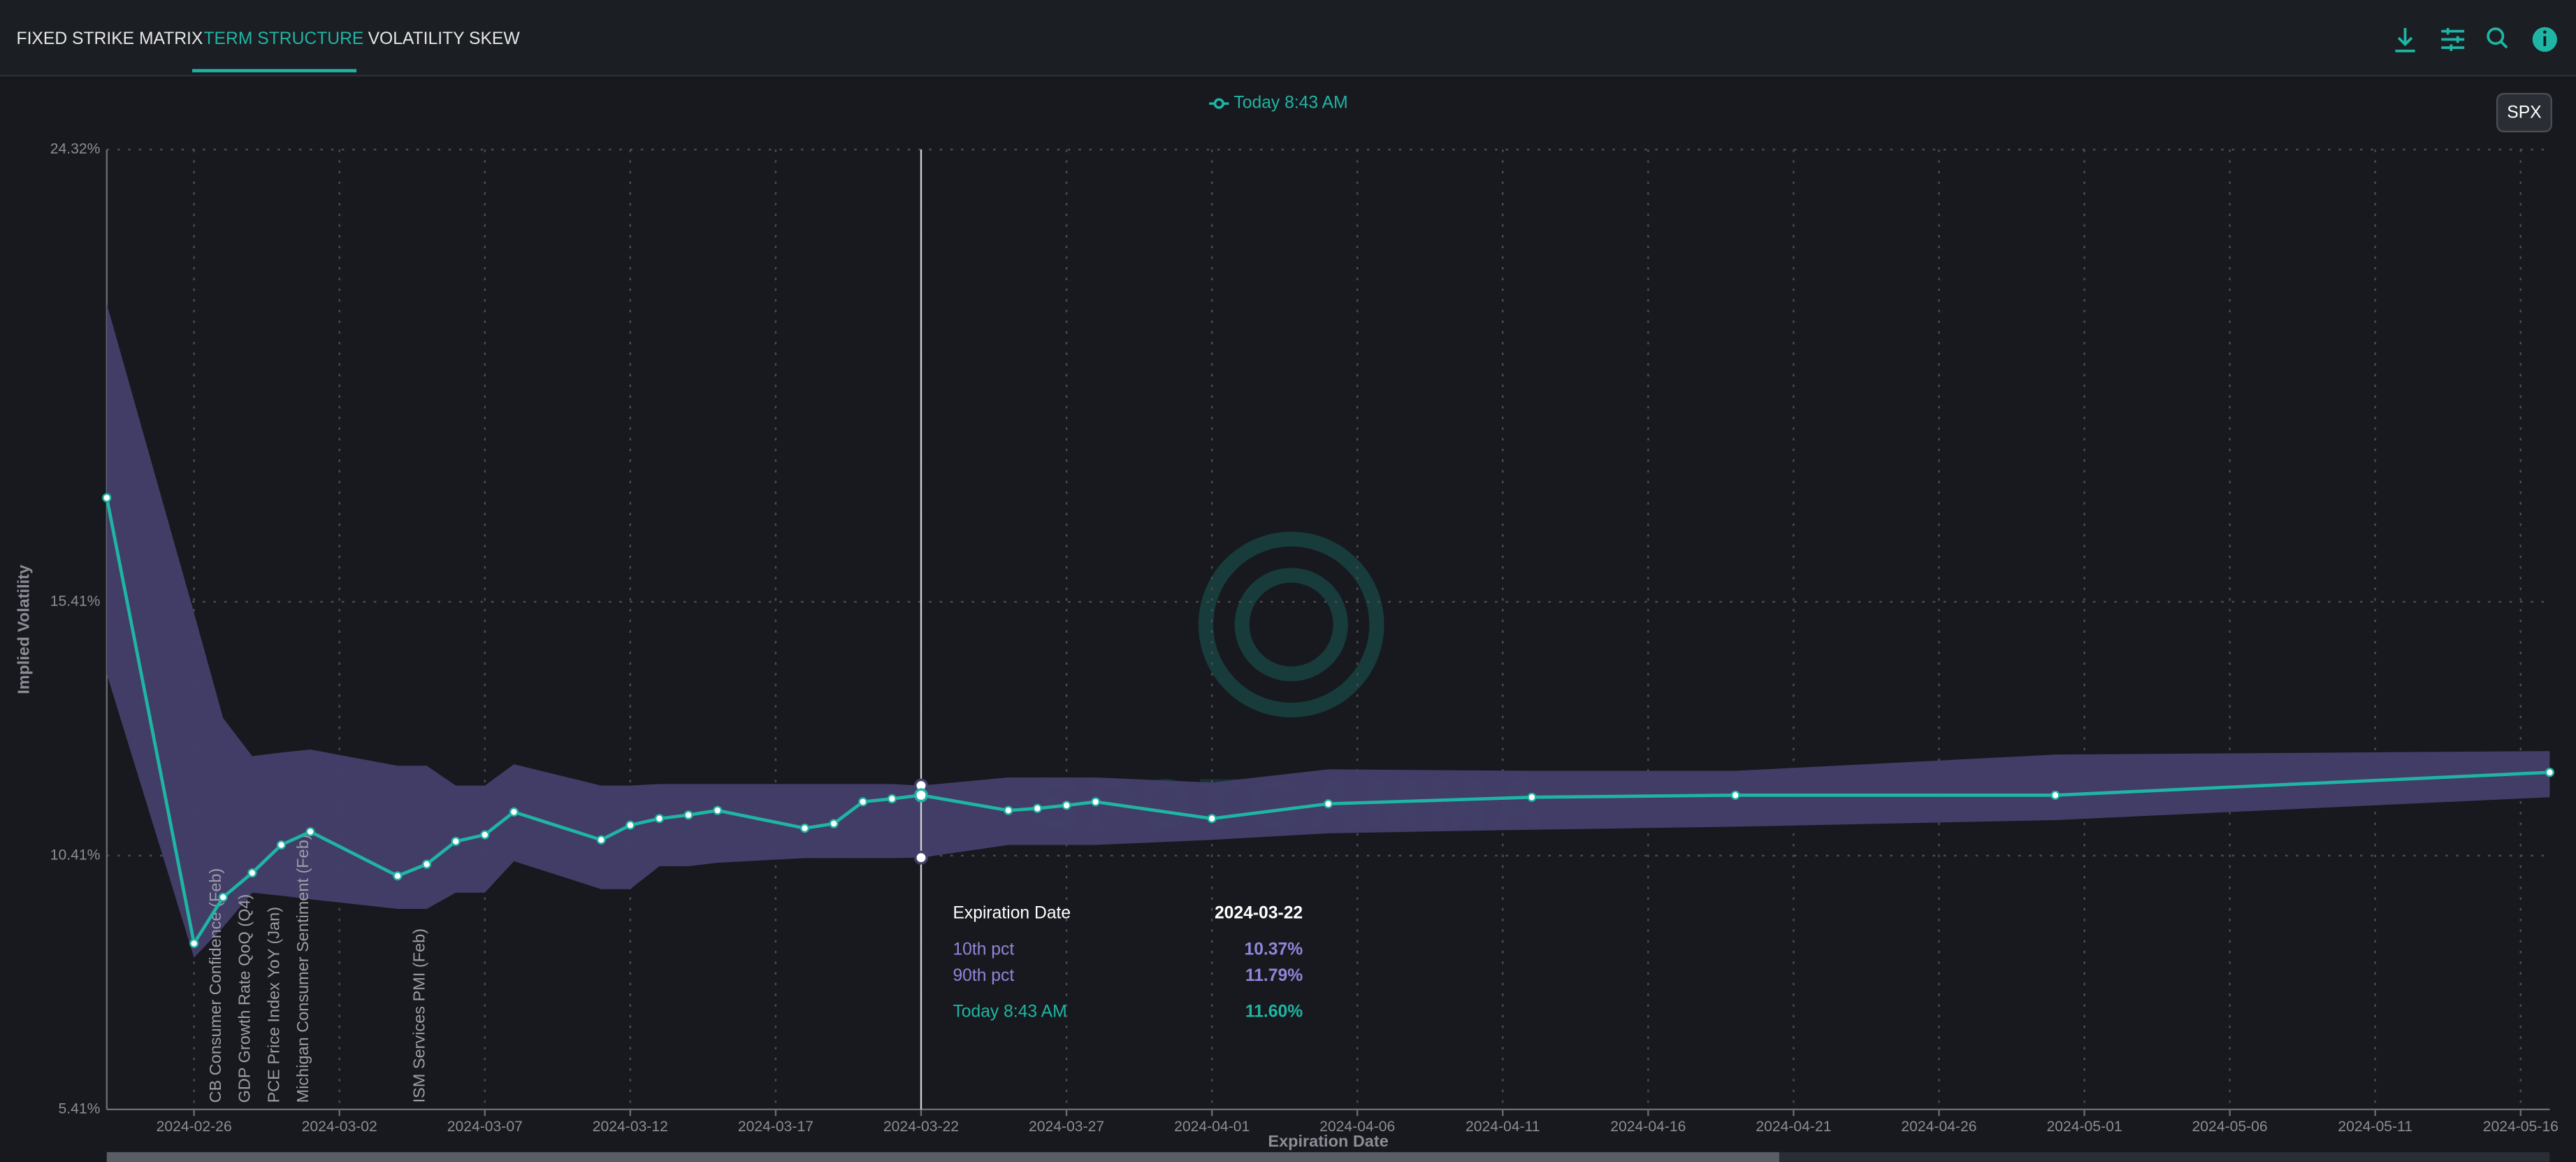 The width and height of the screenshot is (2576, 1162). What do you see at coordinates (2521, 1127) in the screenshot?
I see `x-tick-label: 2024-05-16` at bounding box center [2521, 1127].